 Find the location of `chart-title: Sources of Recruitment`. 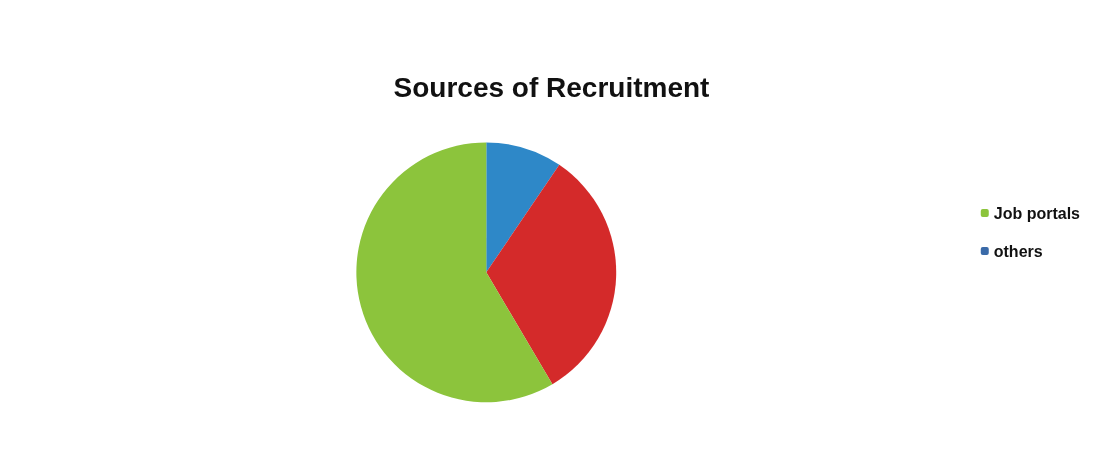

chart-title: Sources of Recruitment is located at coordinates (551, 87).